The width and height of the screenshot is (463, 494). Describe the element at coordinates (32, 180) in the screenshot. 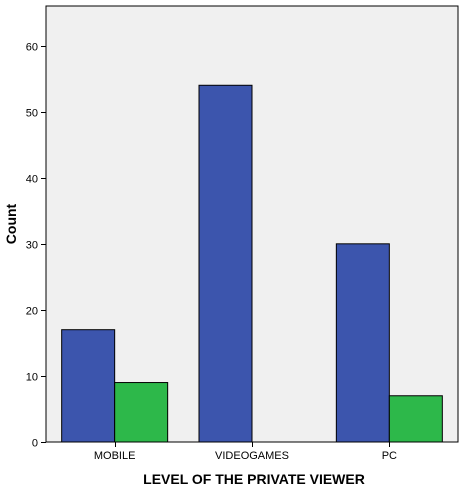

I see `y-tick-label-40: 40` at that location.